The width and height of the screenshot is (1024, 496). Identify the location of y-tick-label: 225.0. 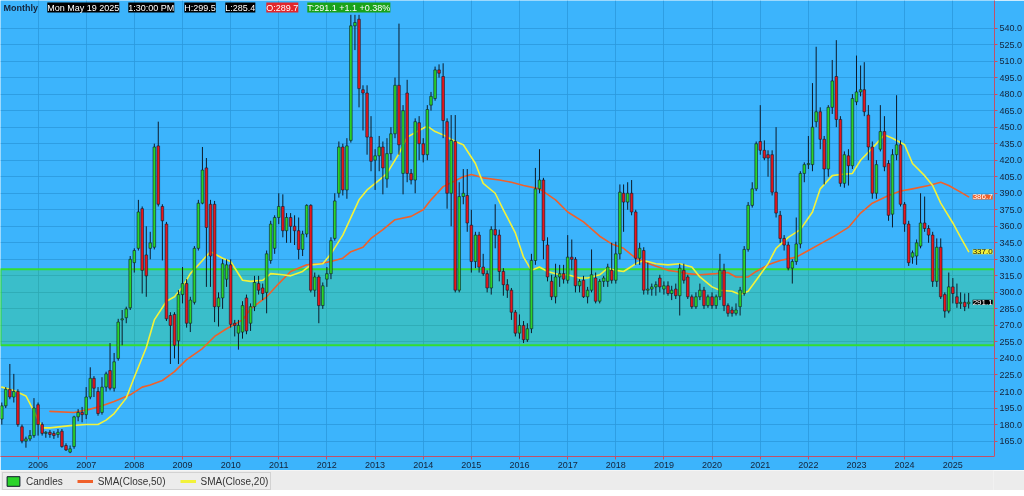
(1011, 374).